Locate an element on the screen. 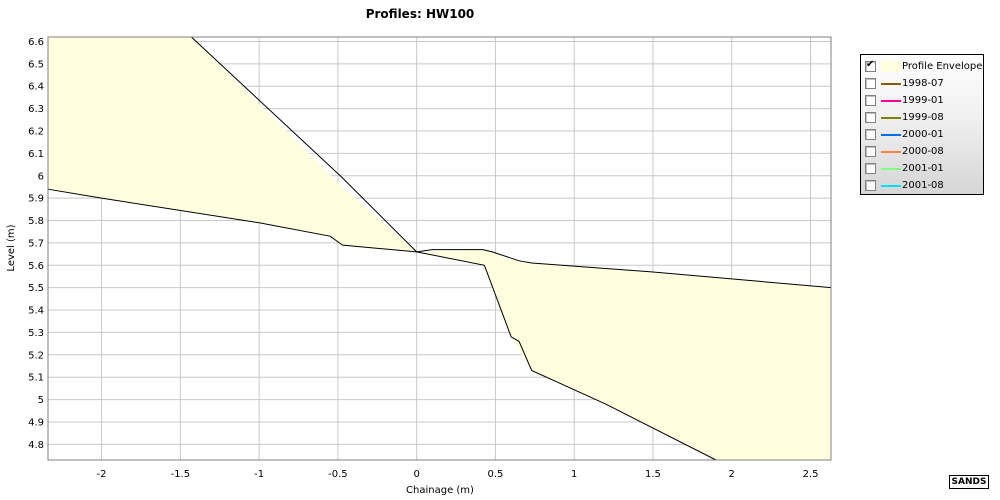  legend-item: 1998-07 is located at coordinates (922, 83).